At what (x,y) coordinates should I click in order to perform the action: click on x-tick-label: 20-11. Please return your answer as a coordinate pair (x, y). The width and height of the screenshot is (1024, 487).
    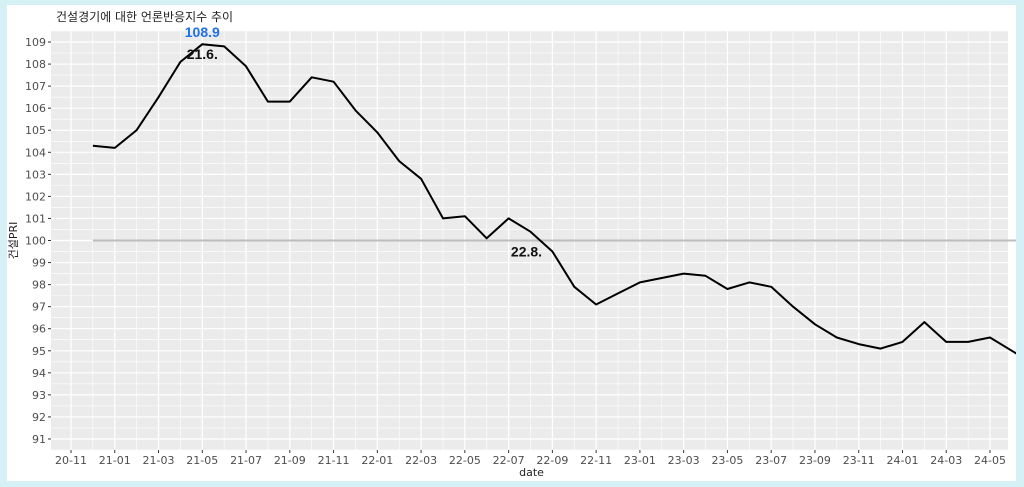
    Looking at the image, I should click on (71, 460).